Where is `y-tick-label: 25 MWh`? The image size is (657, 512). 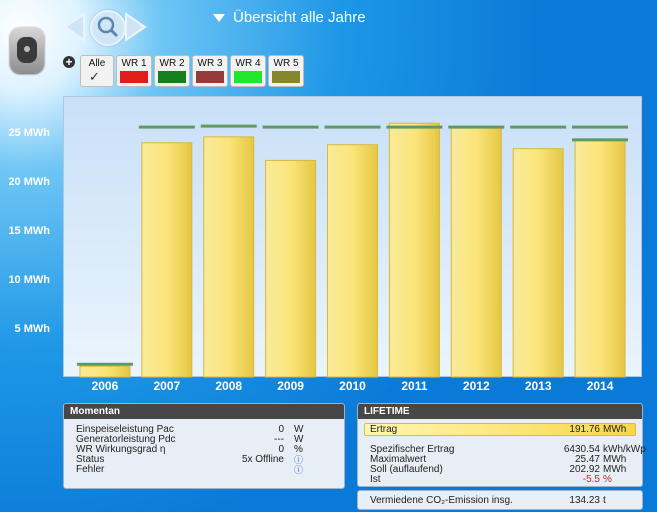 y-tick-label: 25 MWh is located at coordinates (29, 133).